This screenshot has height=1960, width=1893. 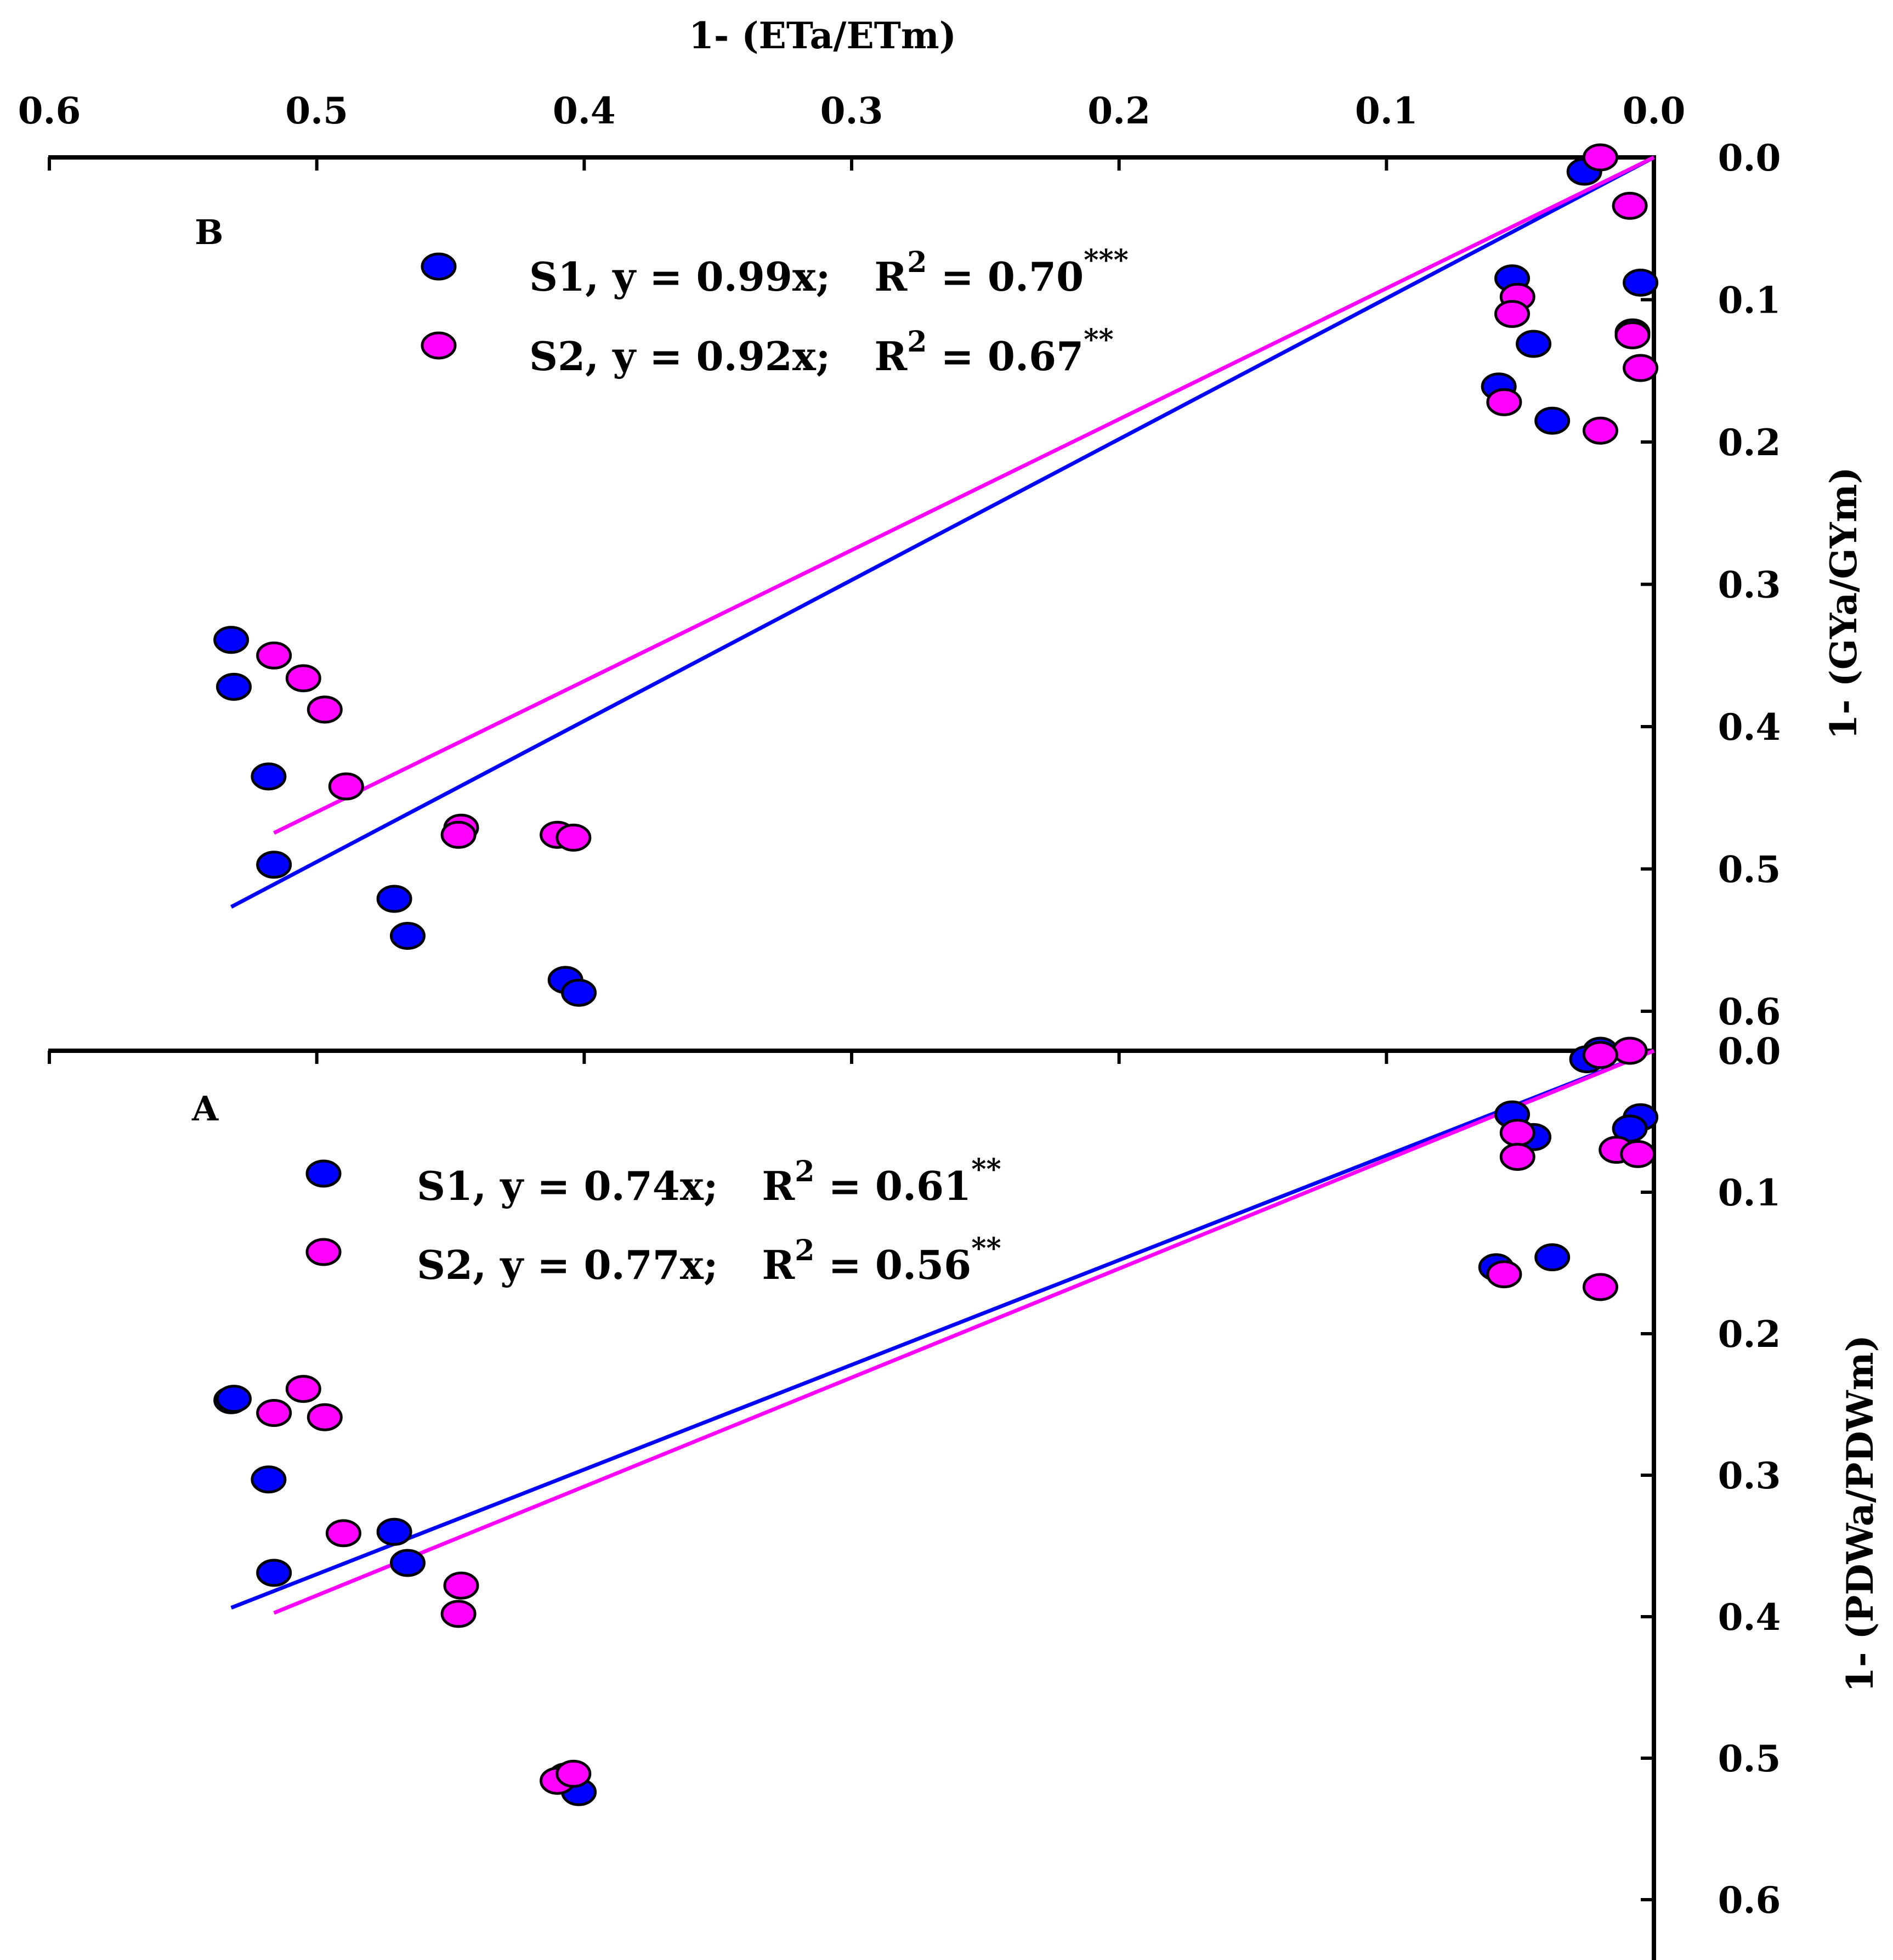 I want to click on panel-a-legend-s1-r2-sup: 2, so click(x=804, y=1171).